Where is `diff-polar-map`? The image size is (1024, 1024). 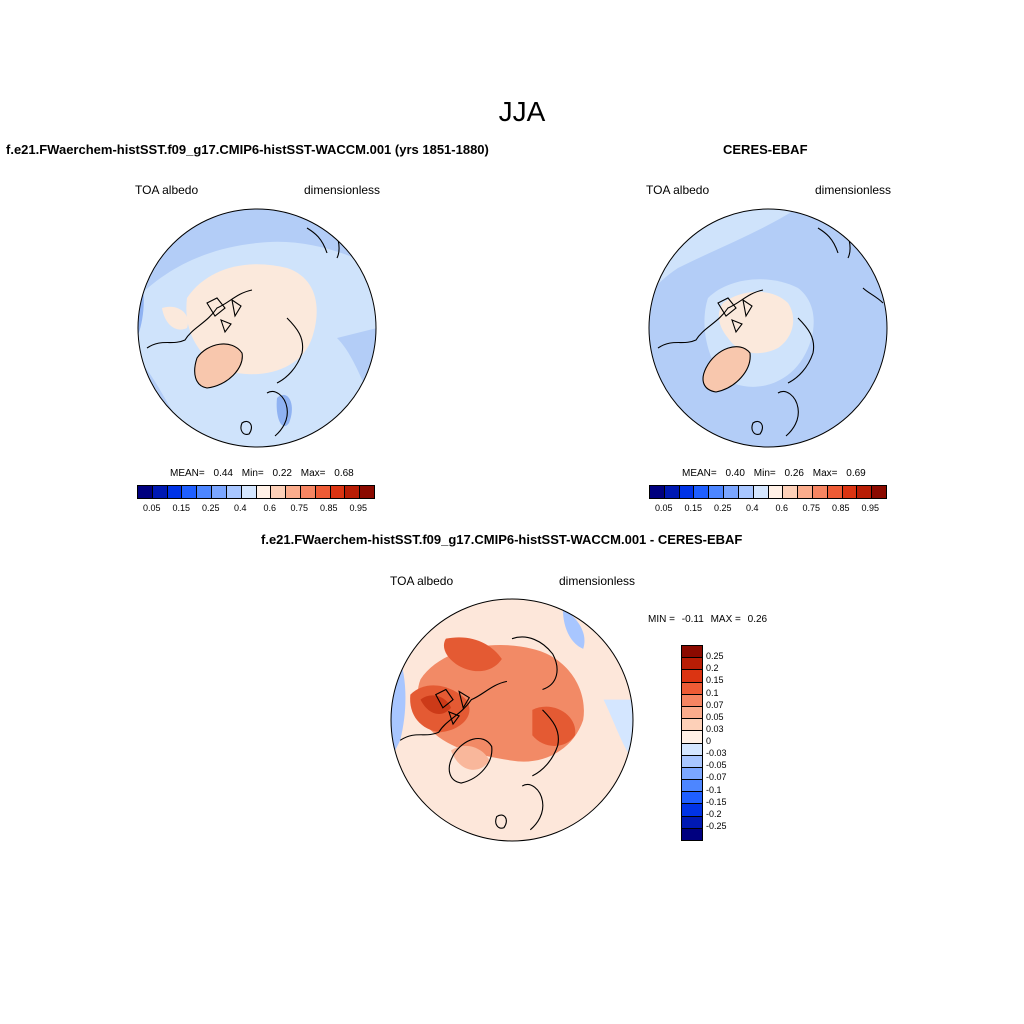
diff-polar-map is located at coordinates (512, 720).